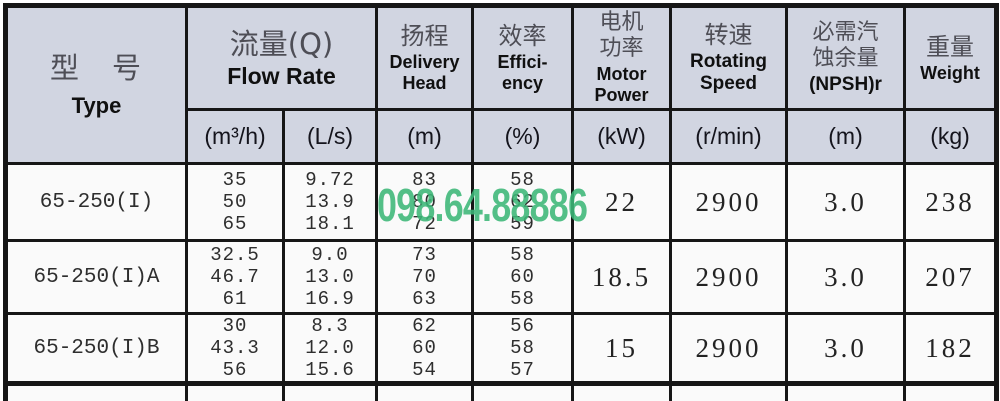 The width and height of the screenshot is (1000, 401). Describe the element at coordinates (621, 136) in the screenshot. I see `unit-motor-power: (kW)` at that location.